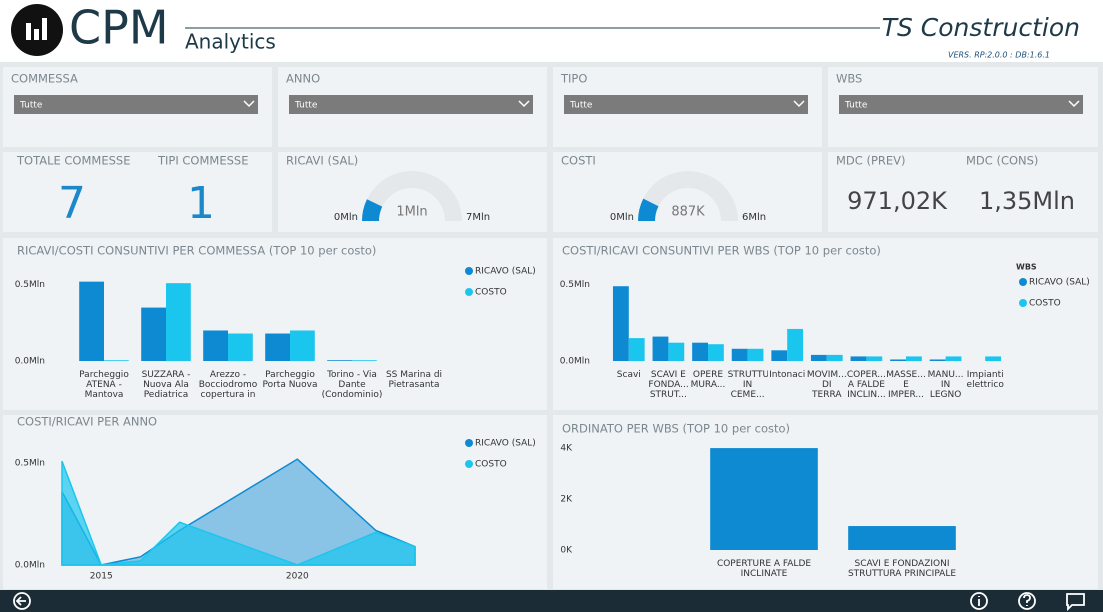 The height and width of the screenshot is (612, 1103). I want to click on filter-label: COMMESSA, so click(44, 79).